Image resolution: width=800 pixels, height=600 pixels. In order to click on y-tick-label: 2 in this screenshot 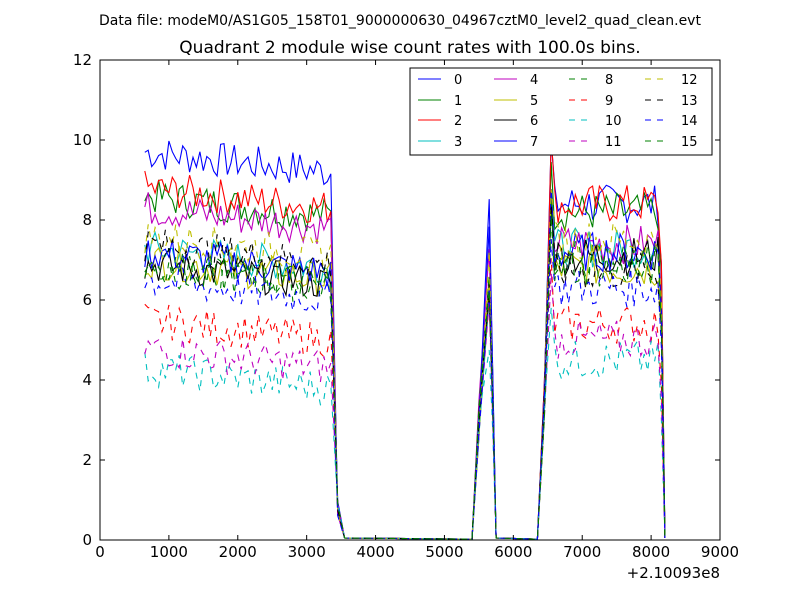, I will do `click(87, 460)`.